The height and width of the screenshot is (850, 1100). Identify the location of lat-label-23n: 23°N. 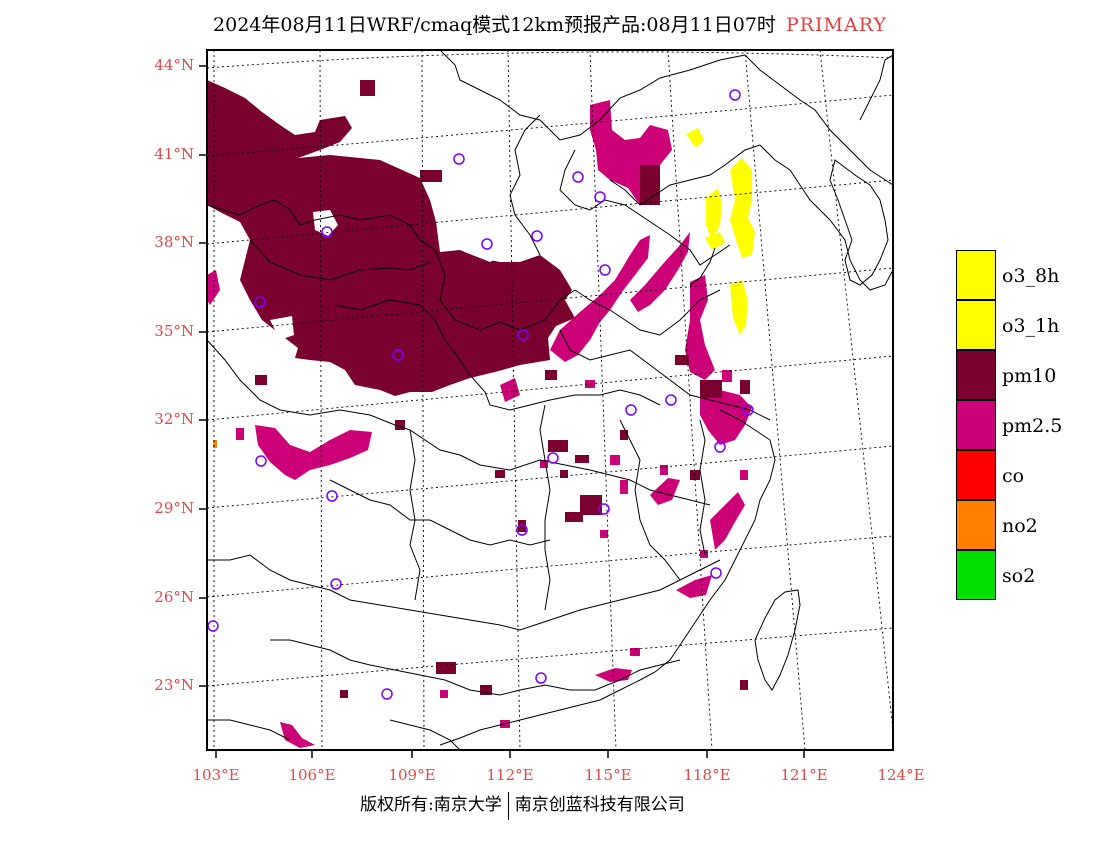
(174, 685).